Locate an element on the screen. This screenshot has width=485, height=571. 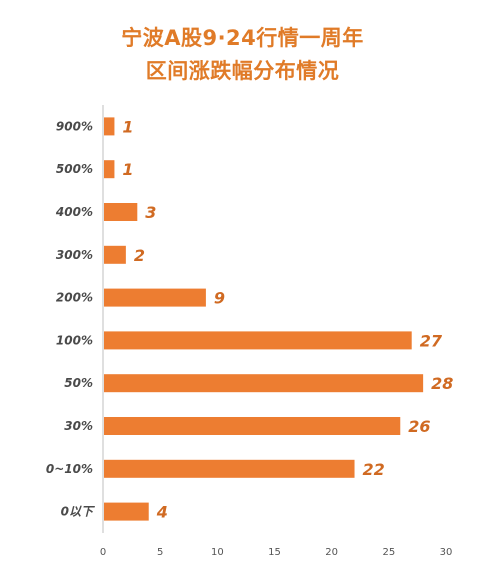
data-label: 9 is located at coordinates (219, 298).